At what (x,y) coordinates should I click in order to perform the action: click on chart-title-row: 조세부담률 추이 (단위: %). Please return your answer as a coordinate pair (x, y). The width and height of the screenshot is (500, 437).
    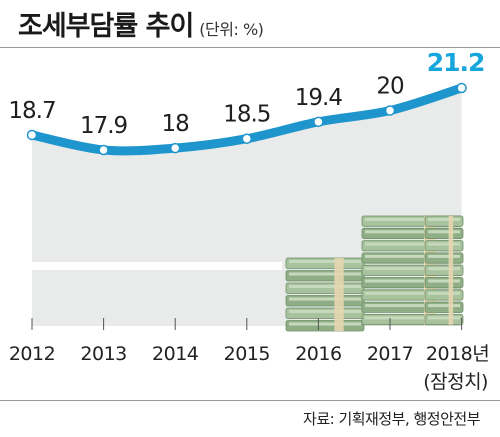
    Looking at the image, I should click on (141, 24).